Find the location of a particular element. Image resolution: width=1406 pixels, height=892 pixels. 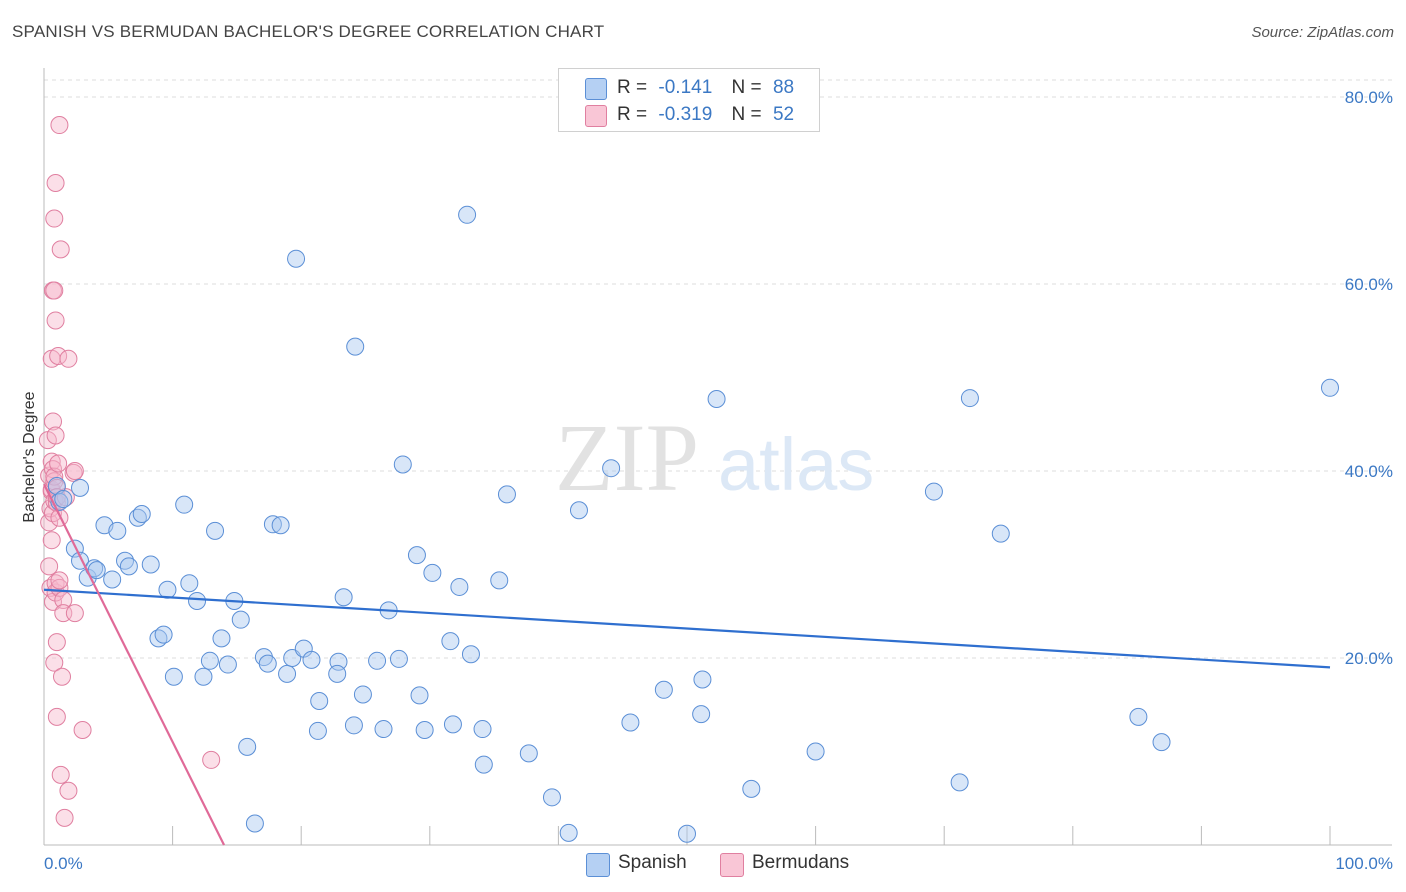

bottom-legend-label-bermudans: Bermudans is located at coordinates (801, 862).